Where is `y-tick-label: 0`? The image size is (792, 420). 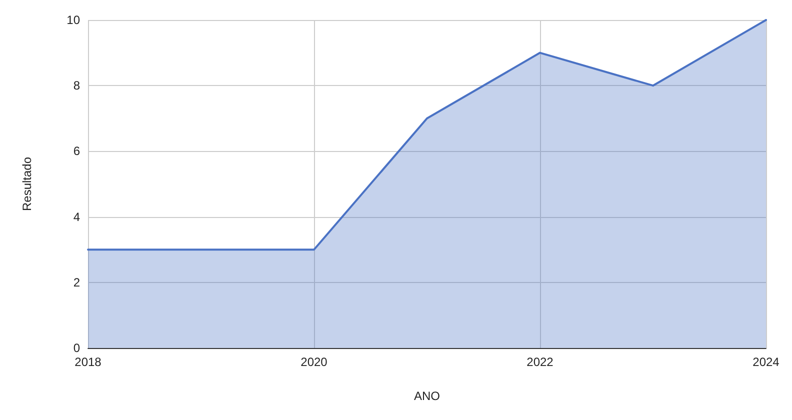 y-tick-label: 0 is located at coordinates (76, 348).